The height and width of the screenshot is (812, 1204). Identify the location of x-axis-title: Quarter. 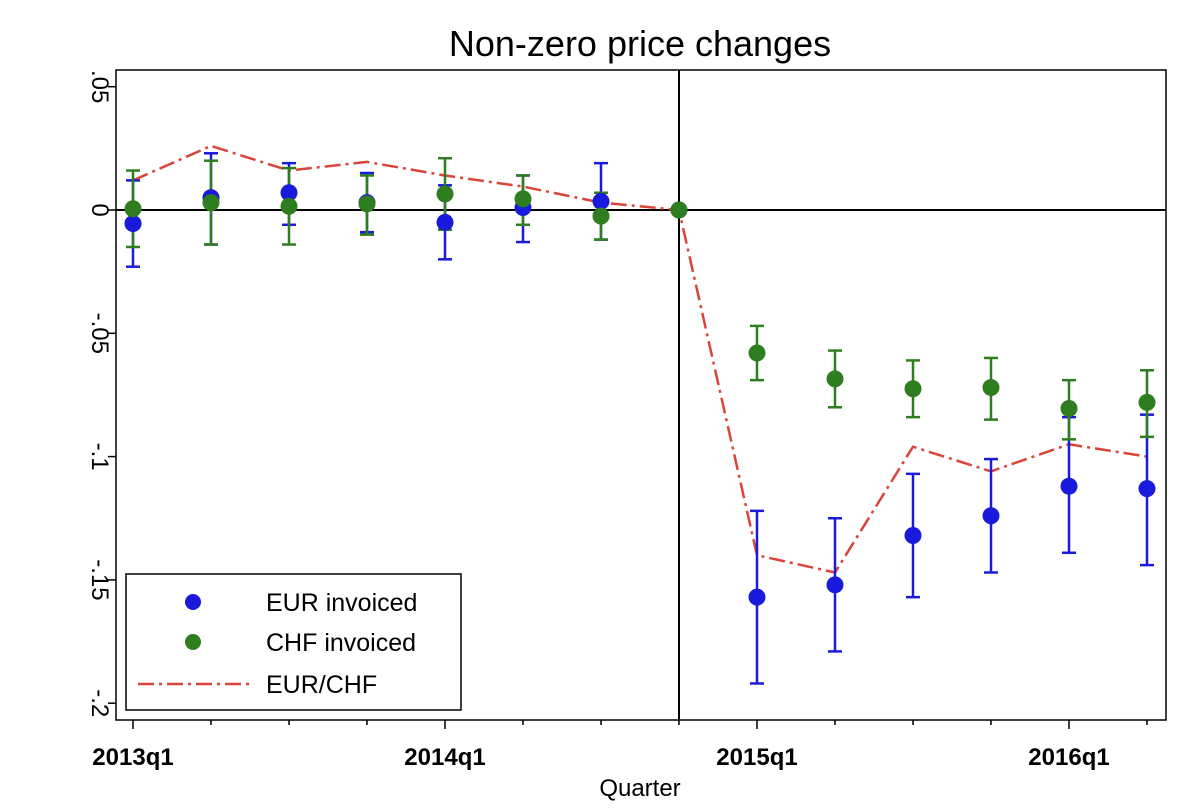
(639, 788).